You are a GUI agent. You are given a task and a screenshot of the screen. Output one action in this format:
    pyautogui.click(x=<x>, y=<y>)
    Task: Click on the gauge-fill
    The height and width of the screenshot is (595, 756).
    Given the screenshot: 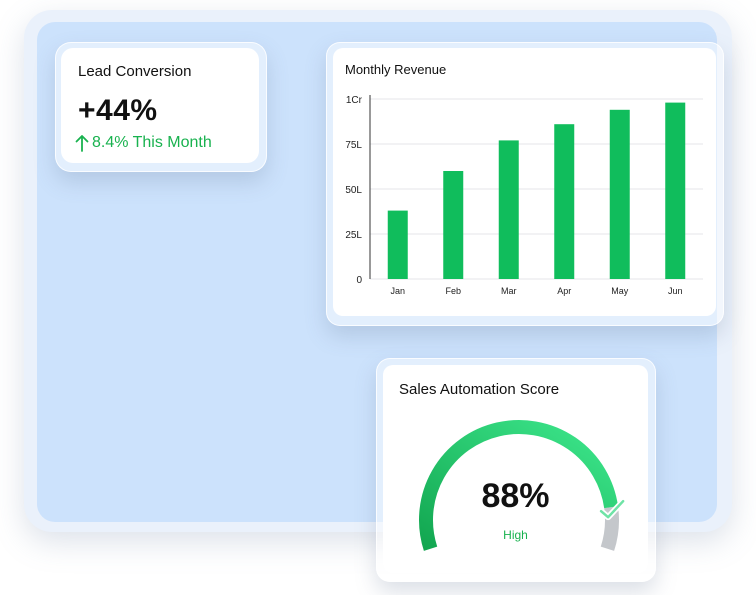 What is the action you would take?
    pyautogui.click(x=519, y=485)
    